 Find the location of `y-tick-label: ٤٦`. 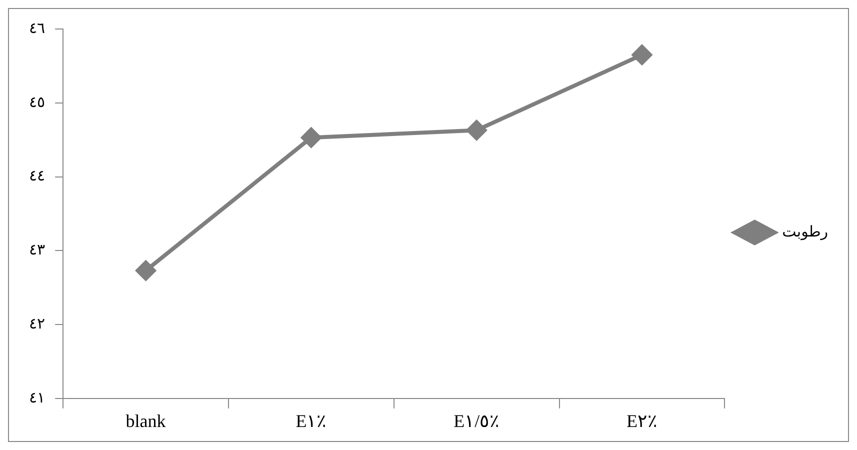

y-tick-label: ٤٦ is located at coordinates (37, 27).